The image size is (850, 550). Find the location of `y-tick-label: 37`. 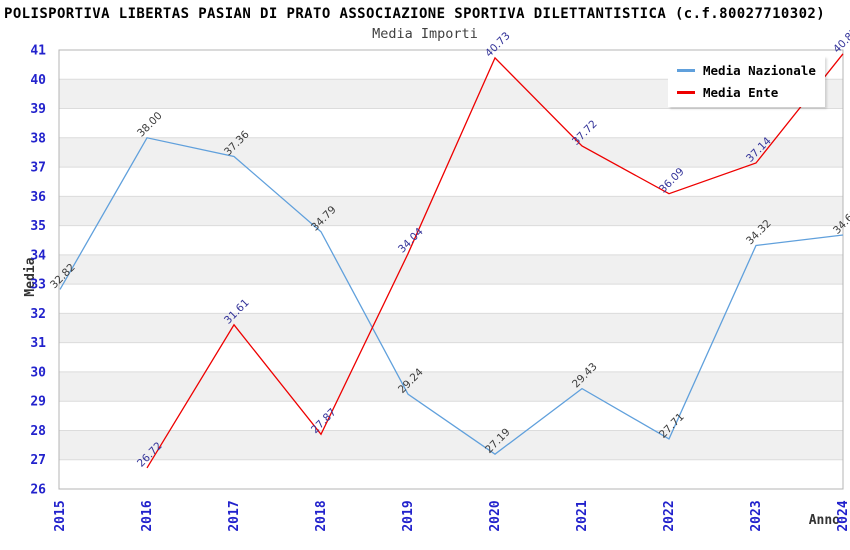

y-tick-label: 37 is located at coordinates (38, 168).